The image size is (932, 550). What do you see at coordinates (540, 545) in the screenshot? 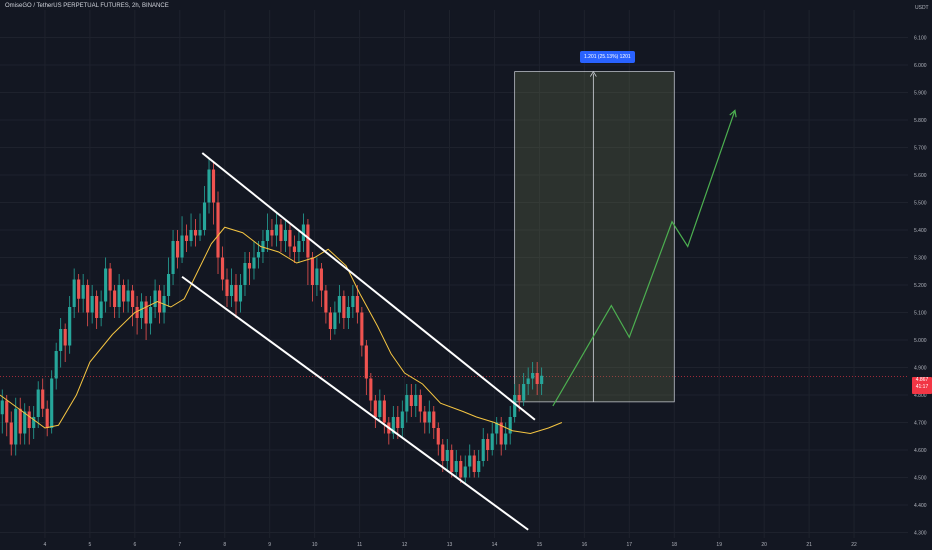
I see `x-tick-label: 15` at bounding box center [540, 545].